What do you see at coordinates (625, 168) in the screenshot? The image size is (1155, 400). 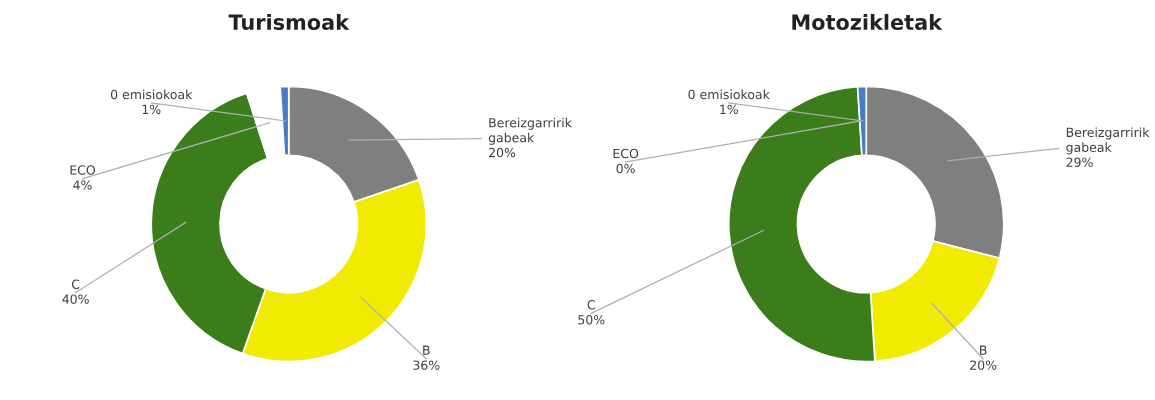 I see `text: 0%` at bounding box center [625, 168].